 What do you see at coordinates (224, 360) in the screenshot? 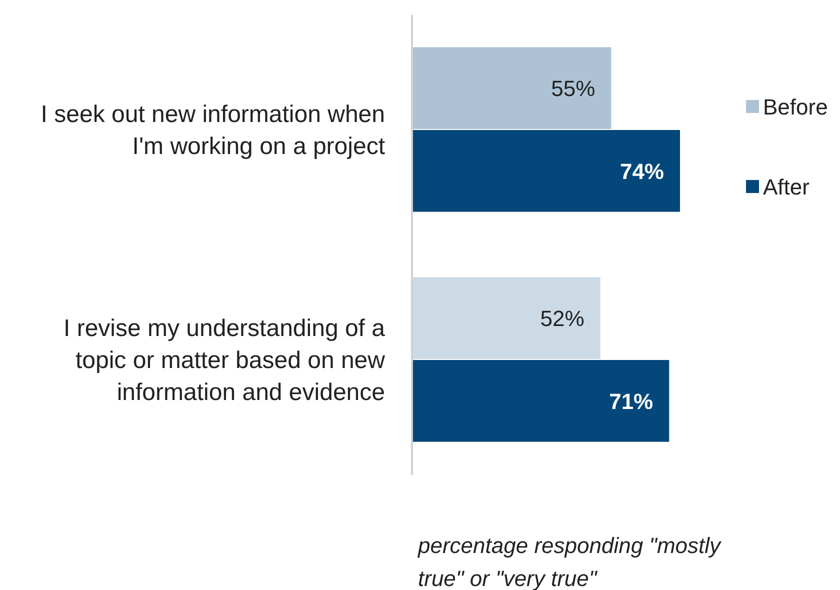
I see `y-tick-label: I revise my understanding of a topic or matter based on new information and evidence` at bounding box center [224, 360].